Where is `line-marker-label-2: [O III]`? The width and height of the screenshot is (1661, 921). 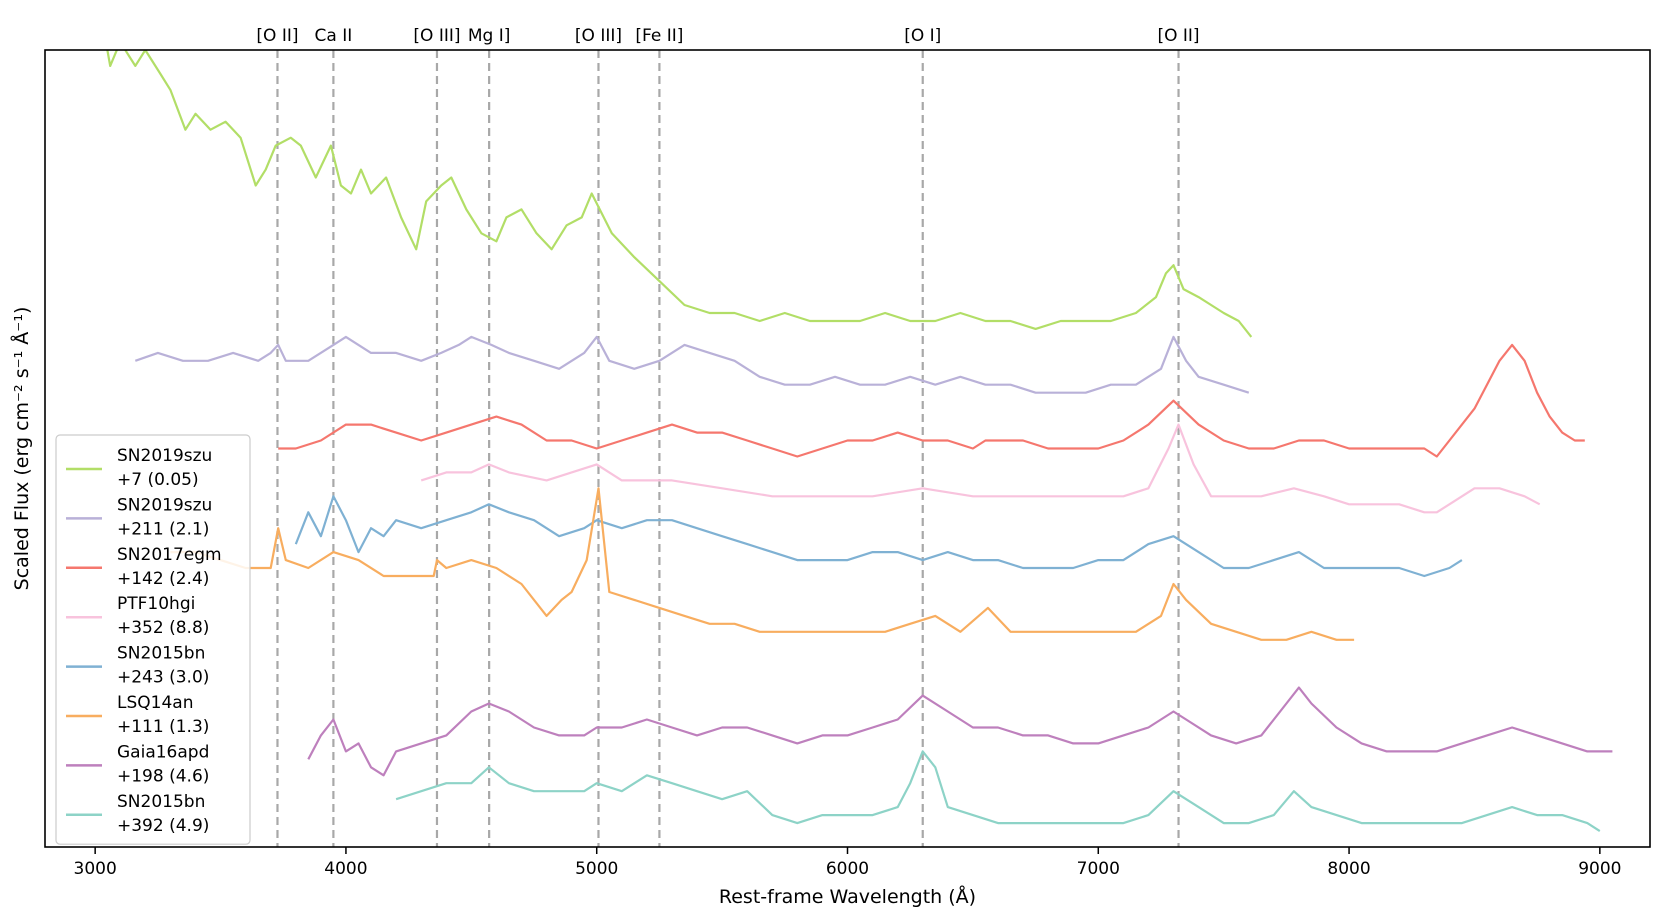
line-marker-label-2: [O III] is located at coordinates (436, 36).